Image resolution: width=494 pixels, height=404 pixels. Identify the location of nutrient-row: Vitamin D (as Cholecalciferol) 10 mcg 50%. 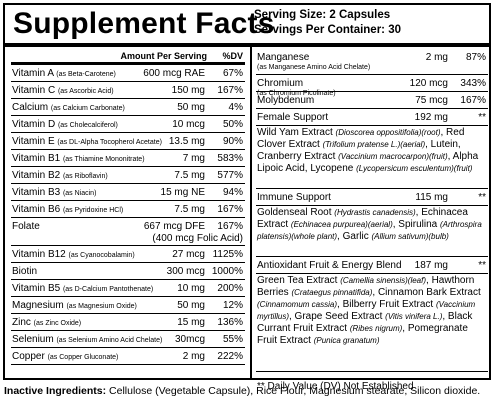
(128, 124).